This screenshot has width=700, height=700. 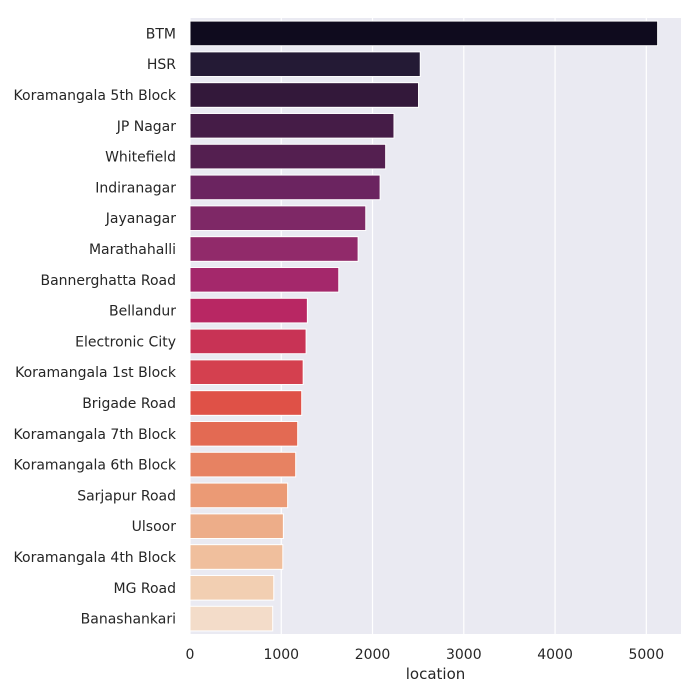 I want to click on category-label: Brigade Road, so click(x=129, y=404).